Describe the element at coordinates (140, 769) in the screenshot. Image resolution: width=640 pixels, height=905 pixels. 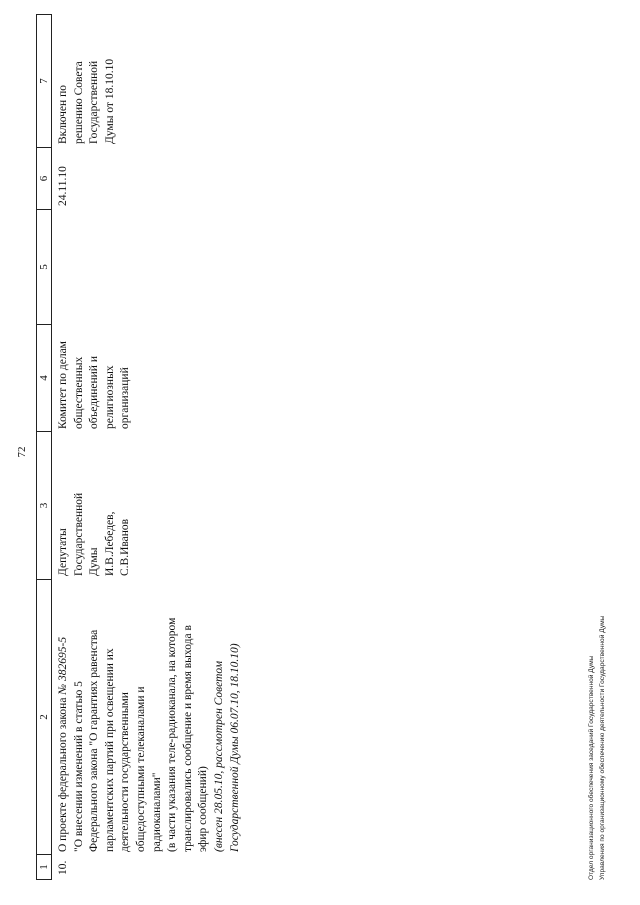
I see `bill-title-line: общедоступными телеканалами и` at that location.